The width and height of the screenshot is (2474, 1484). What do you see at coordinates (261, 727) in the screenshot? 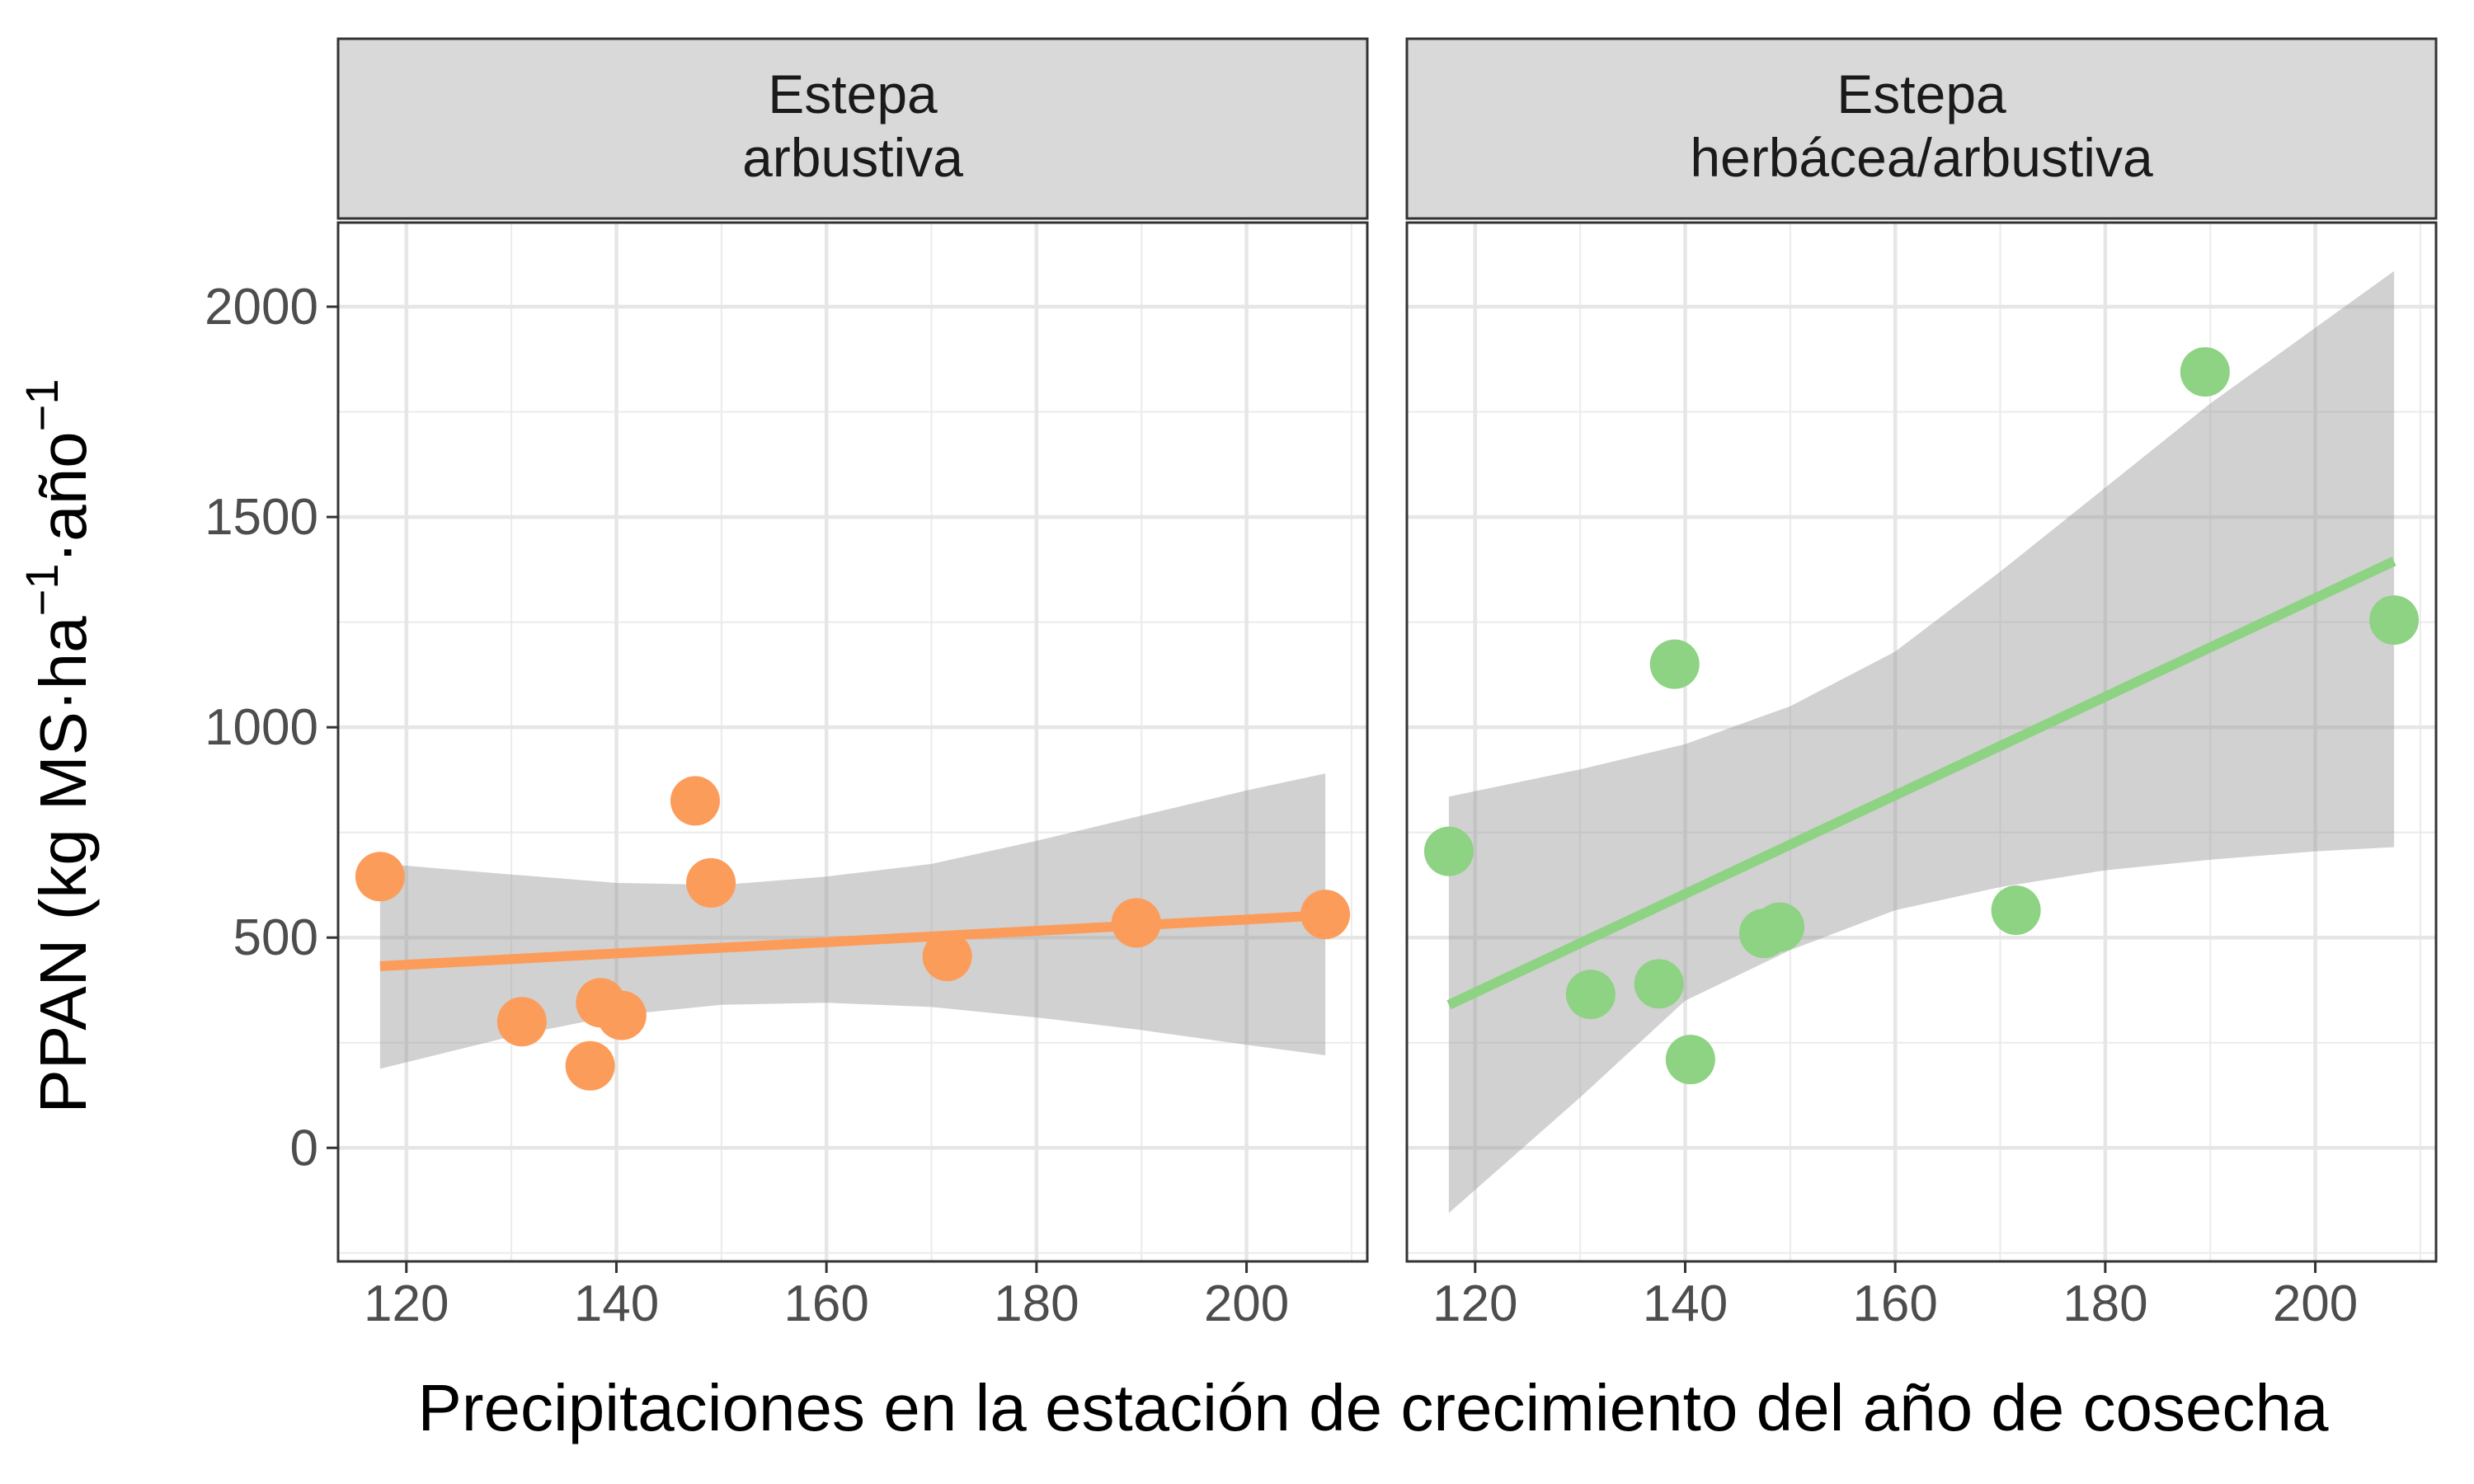
I see `y-tick-label: 1000` at bounding box center [261, 727].